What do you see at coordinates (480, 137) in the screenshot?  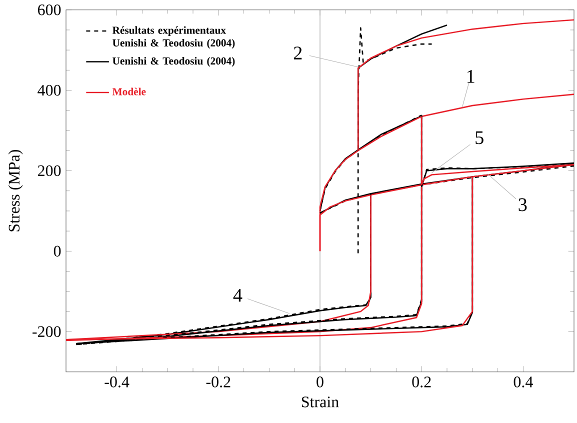 I see `annotation: 5` at bounding box center [480, 137].